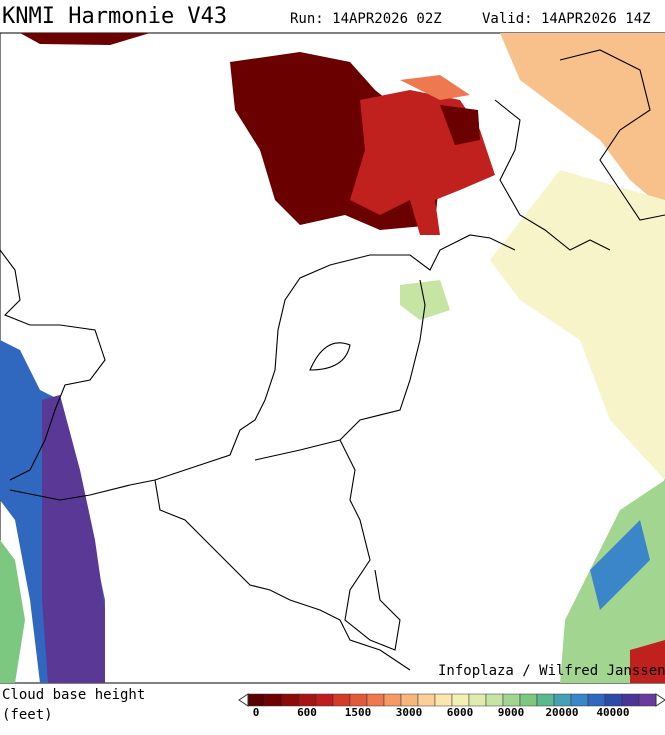 The height and width of the screenshot is (735, 665). Describe the element at coordinates (551, 671) in the screenshot. I see `map-credit: Infoplaza / Wilfred Janssen` at that location.